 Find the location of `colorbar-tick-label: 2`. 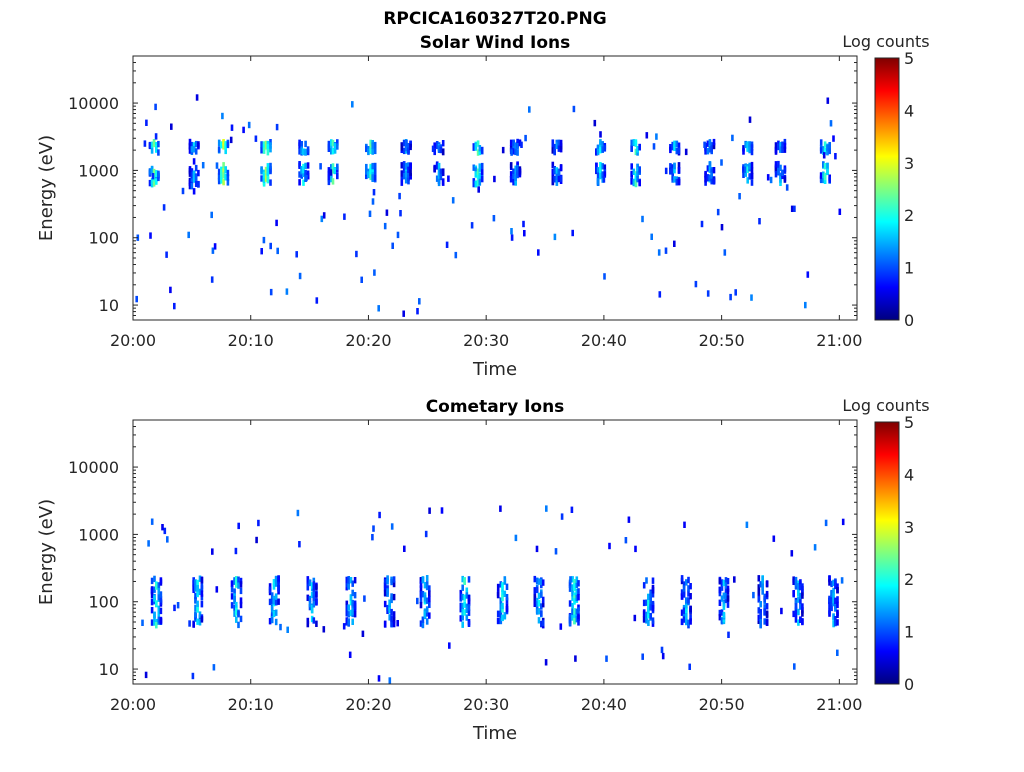

colorbar-tick-label: 2 is located at coordinates (909, 579).